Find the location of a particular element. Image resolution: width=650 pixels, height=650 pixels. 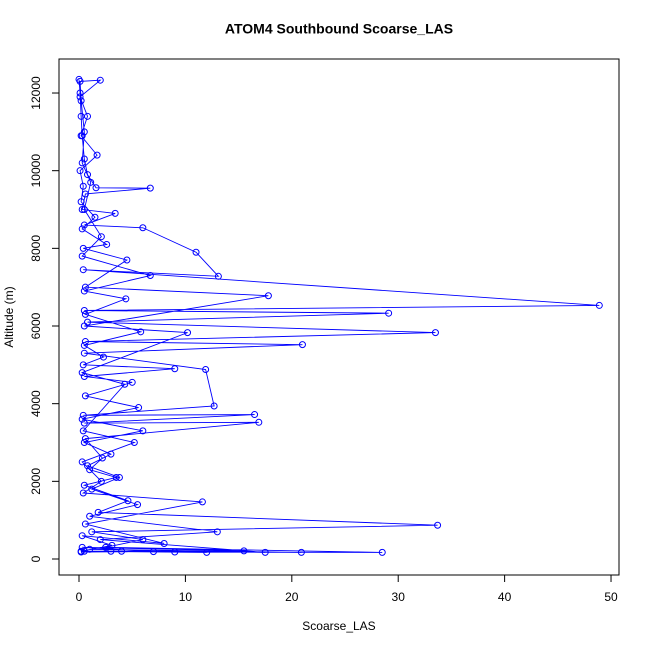

x-tick-label: 30 is located at coordinates (399, 597).